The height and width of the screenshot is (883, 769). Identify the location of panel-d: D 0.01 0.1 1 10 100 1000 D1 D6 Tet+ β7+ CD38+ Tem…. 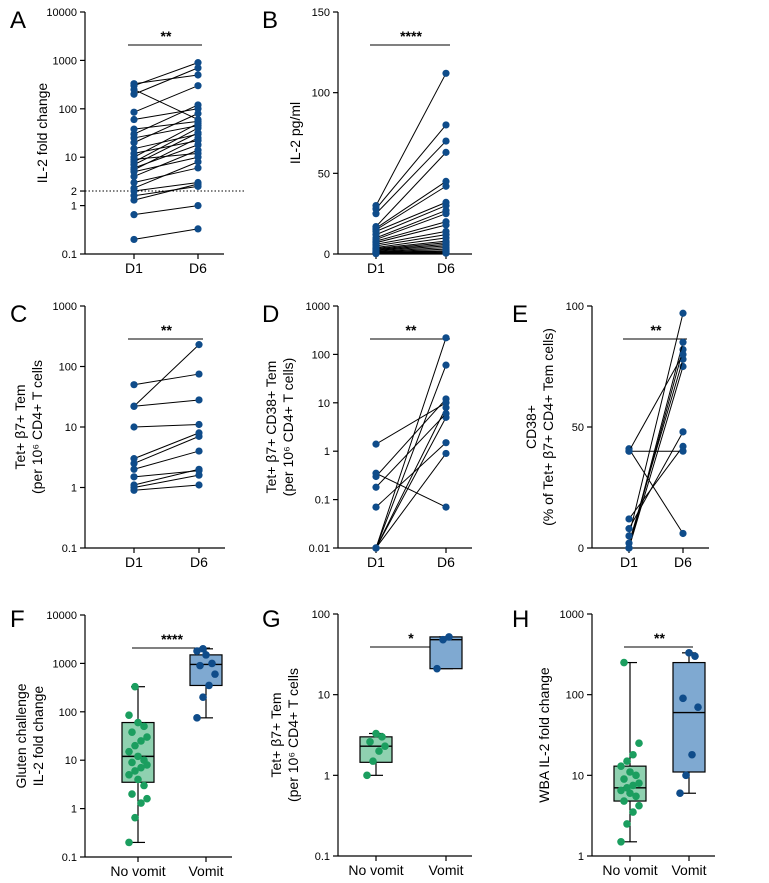
(367, 435).